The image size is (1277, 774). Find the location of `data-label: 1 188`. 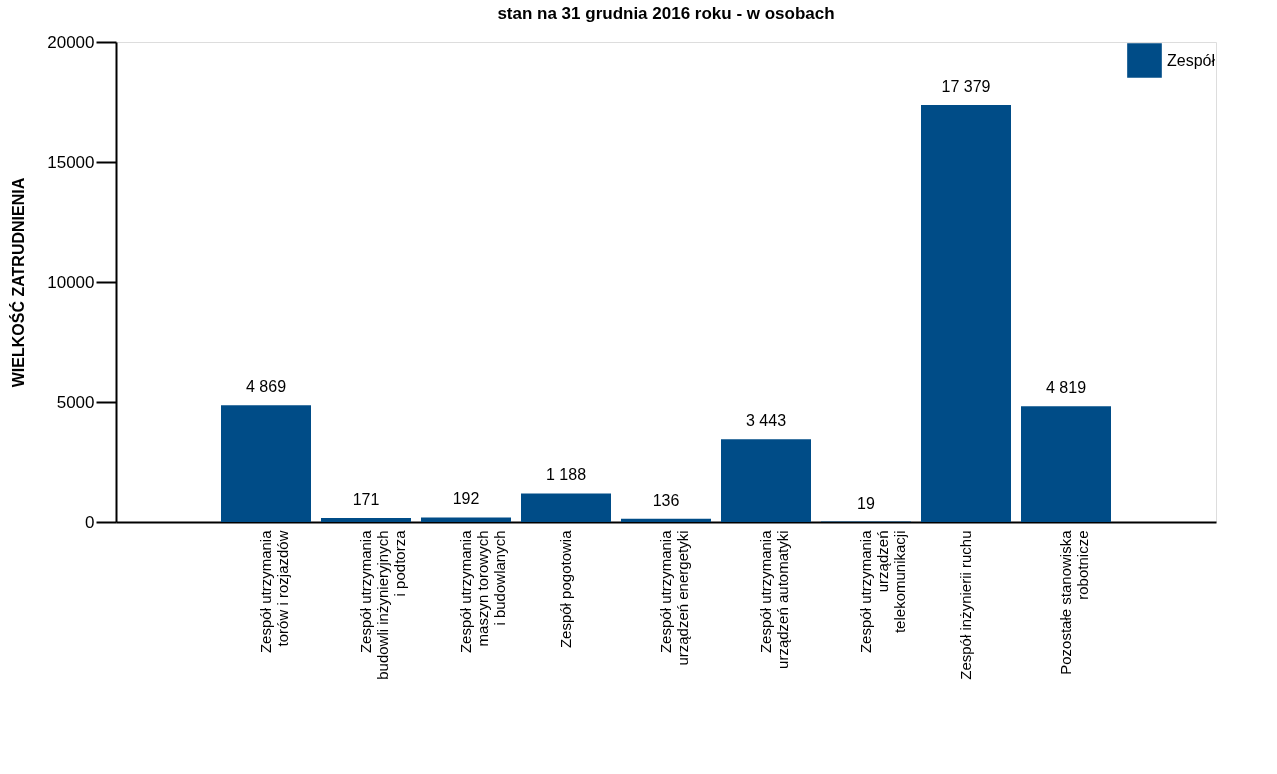

data-label: 1 188 is located at coordinates (566, 475).